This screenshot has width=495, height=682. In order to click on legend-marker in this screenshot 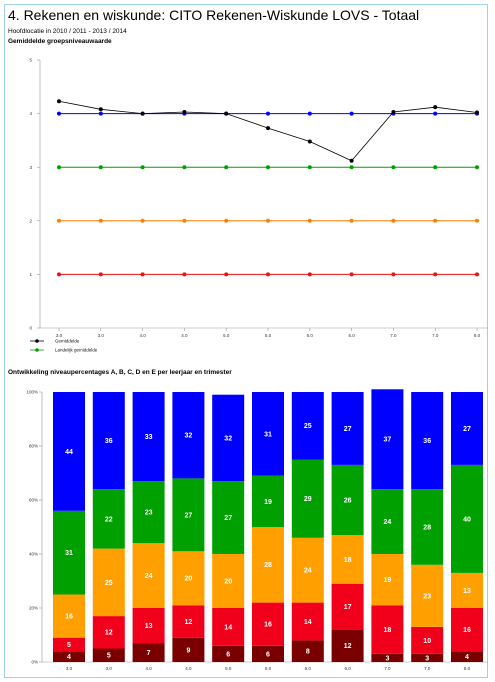, I will do `click(37, 350)`.